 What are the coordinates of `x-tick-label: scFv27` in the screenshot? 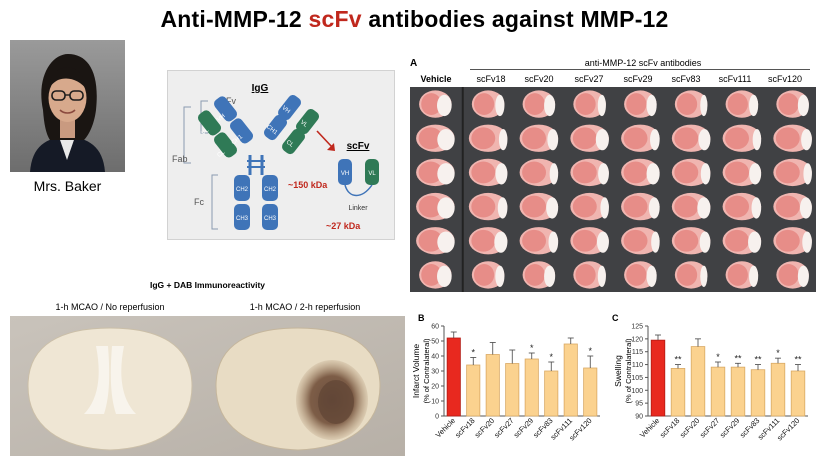 It's located at (503, 427).